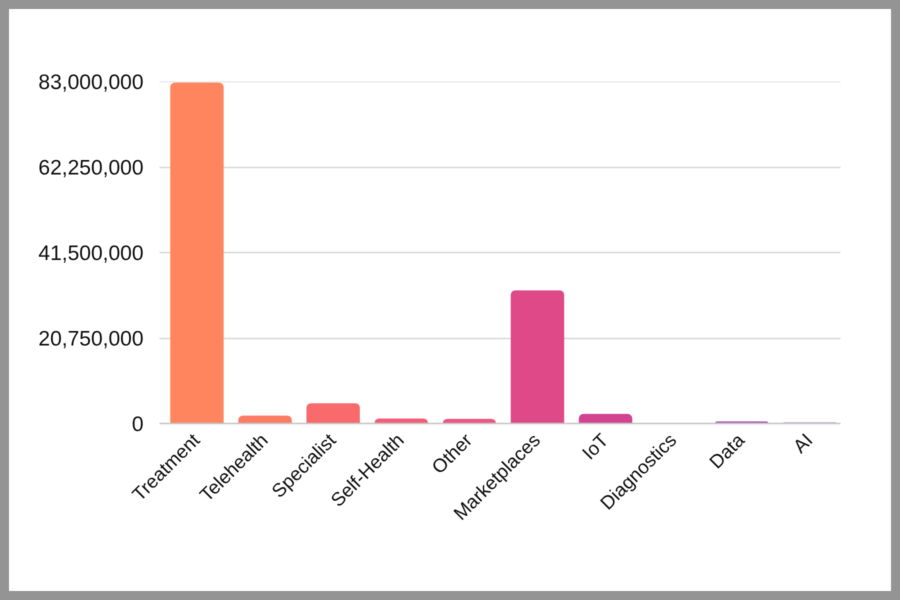 The height and width of the screenshot is (600, 900). I want to click on x-tick-label: AI, so click(804, 444).